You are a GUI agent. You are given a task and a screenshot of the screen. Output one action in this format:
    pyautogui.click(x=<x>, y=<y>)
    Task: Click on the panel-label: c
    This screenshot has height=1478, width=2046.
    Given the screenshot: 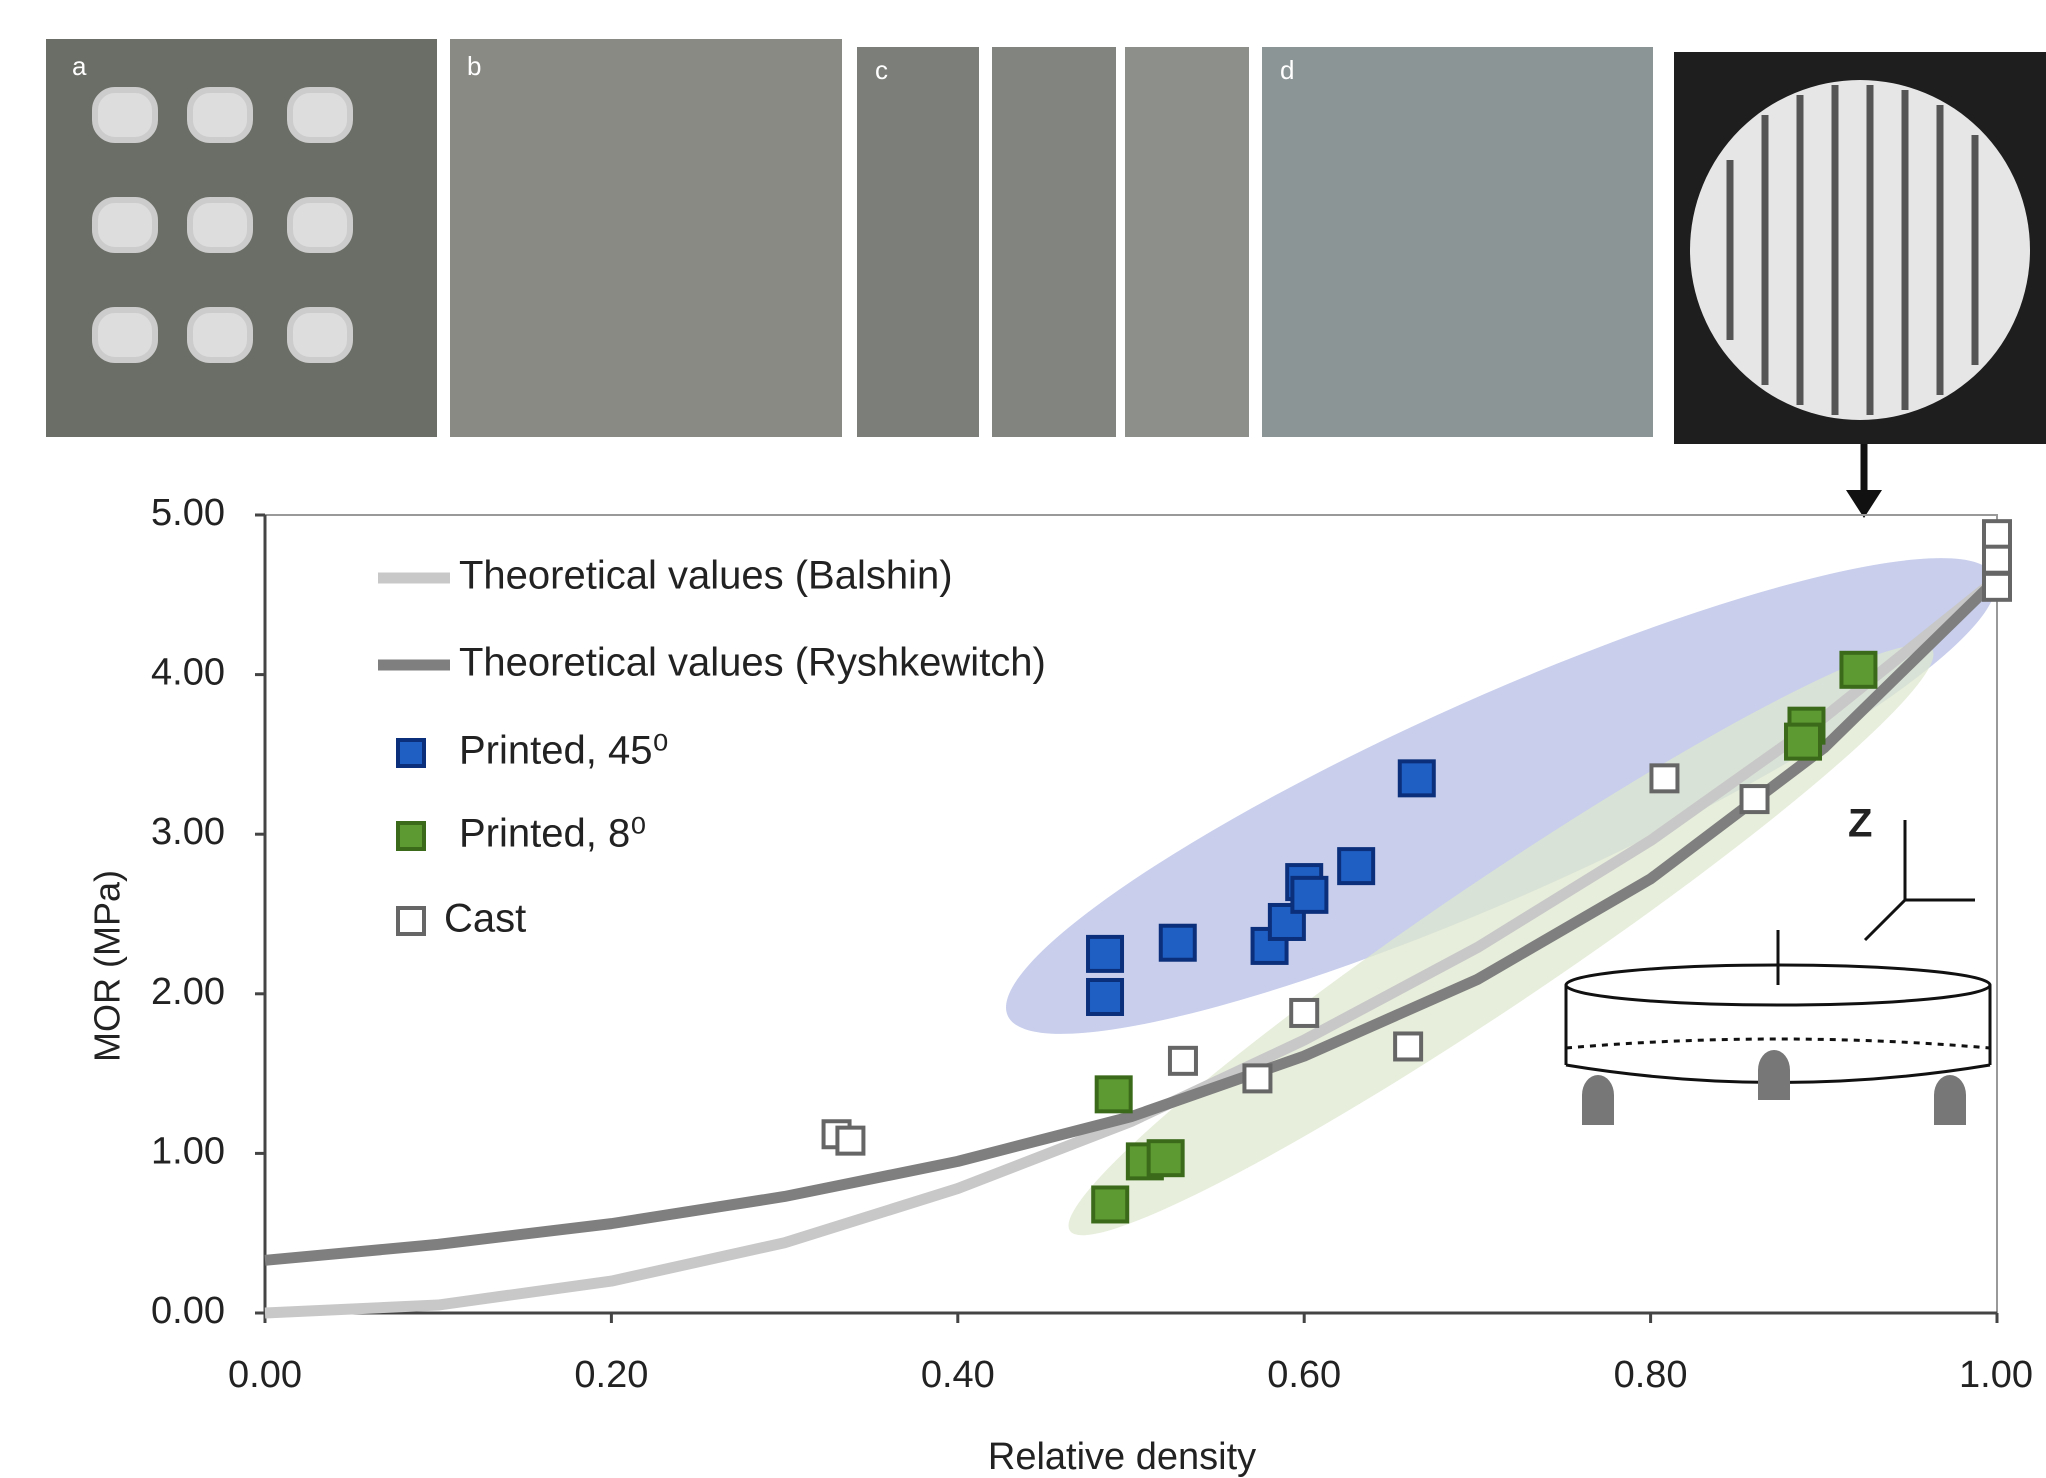 What is the action you would take?
    pyautogui.click(x=881, y=70)
    